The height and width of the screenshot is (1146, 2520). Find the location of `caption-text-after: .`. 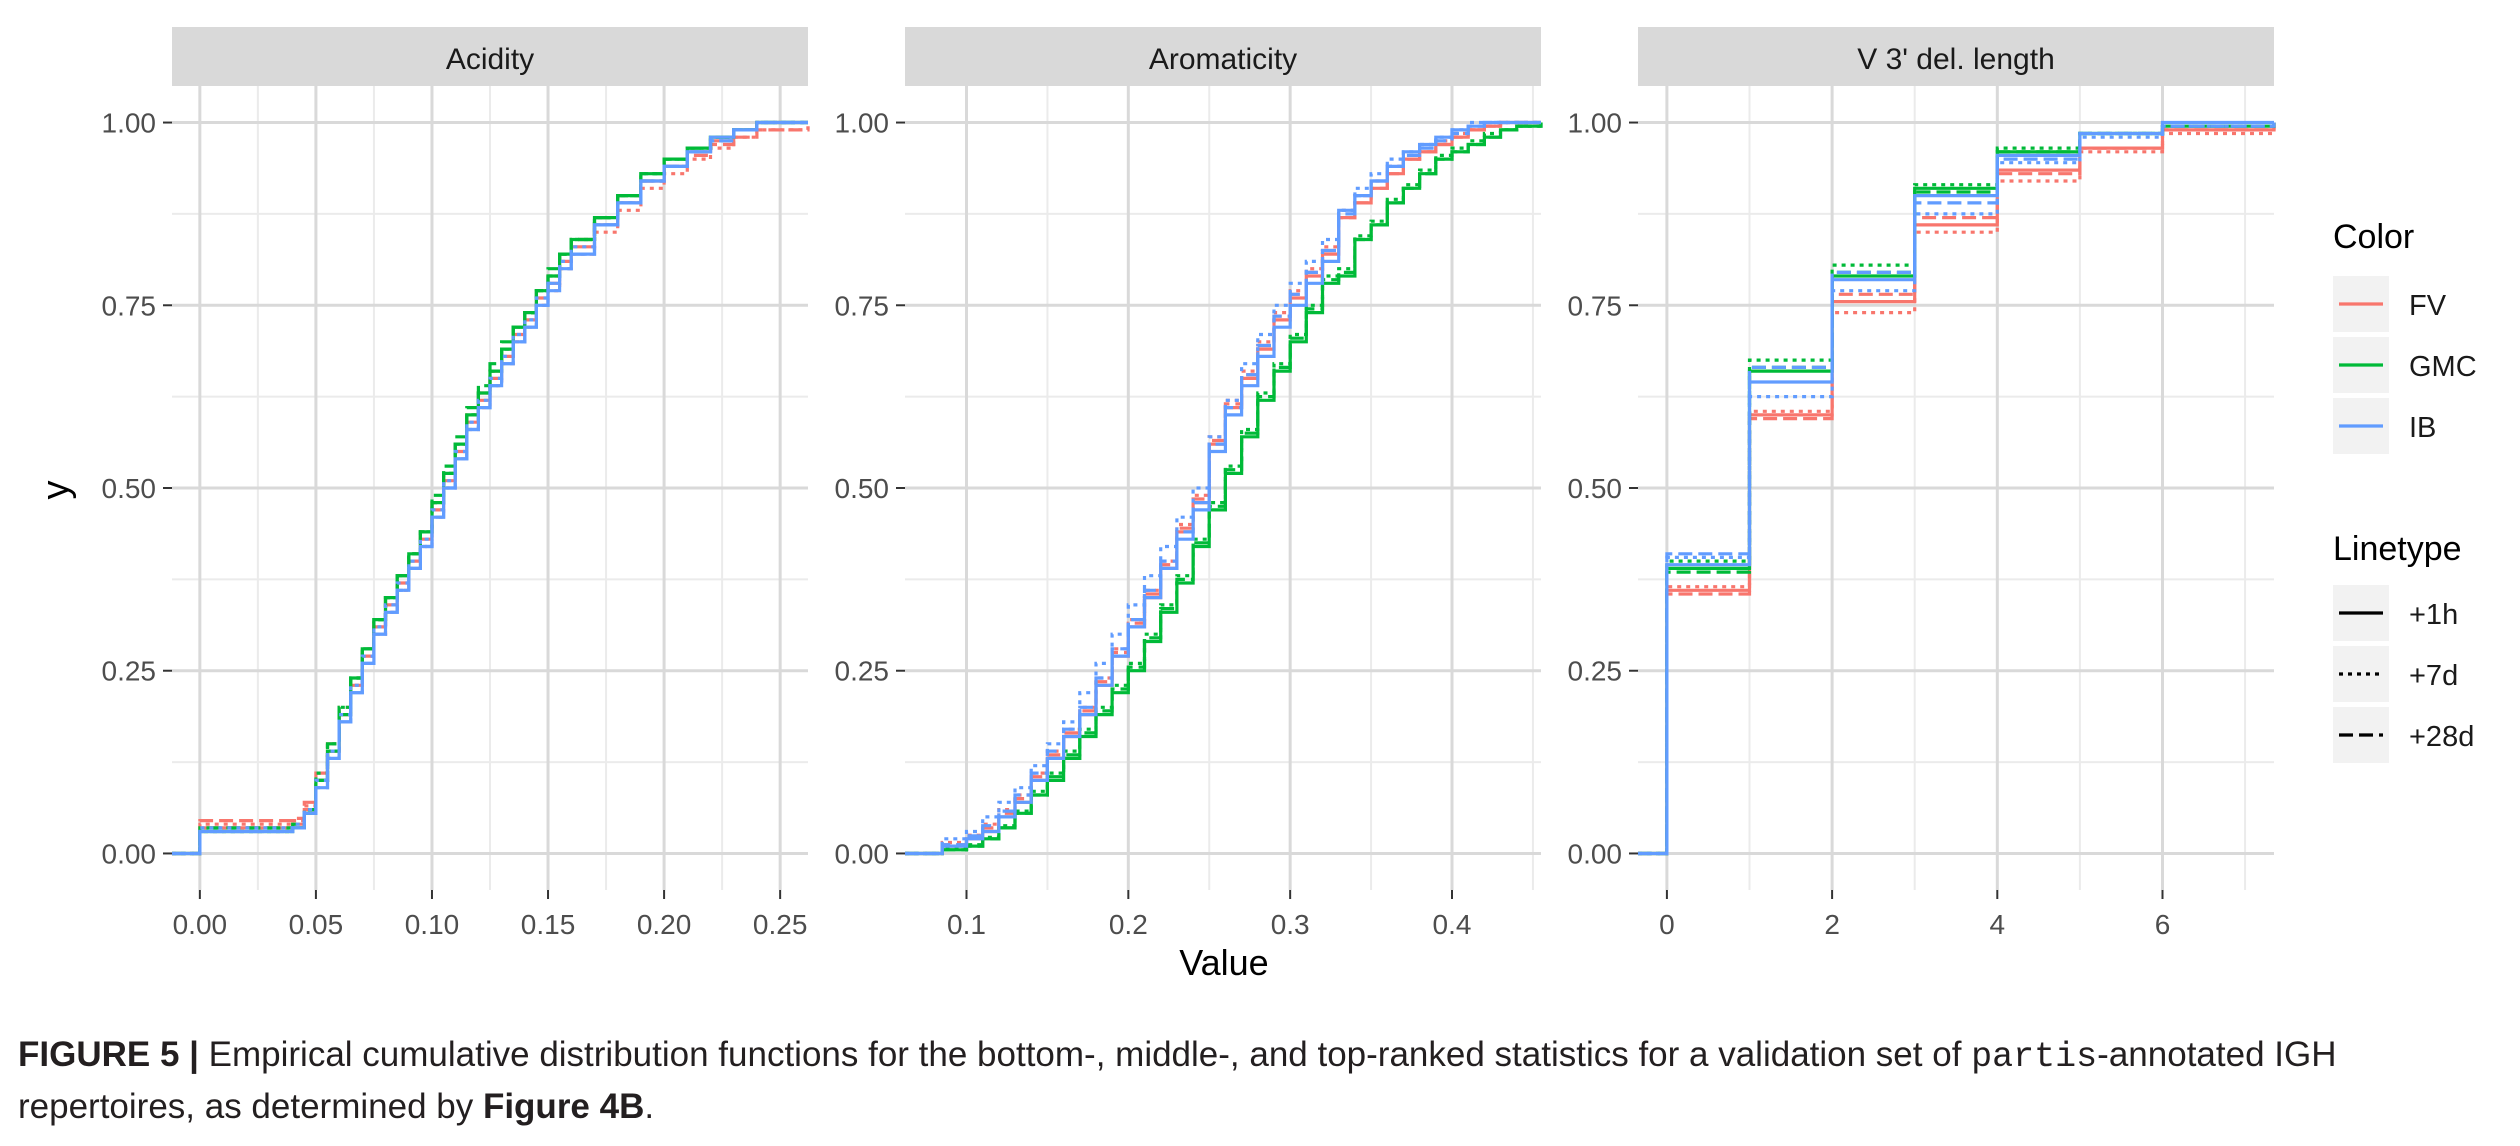

caption-text-after: . is located at coordinates (649, 1106).